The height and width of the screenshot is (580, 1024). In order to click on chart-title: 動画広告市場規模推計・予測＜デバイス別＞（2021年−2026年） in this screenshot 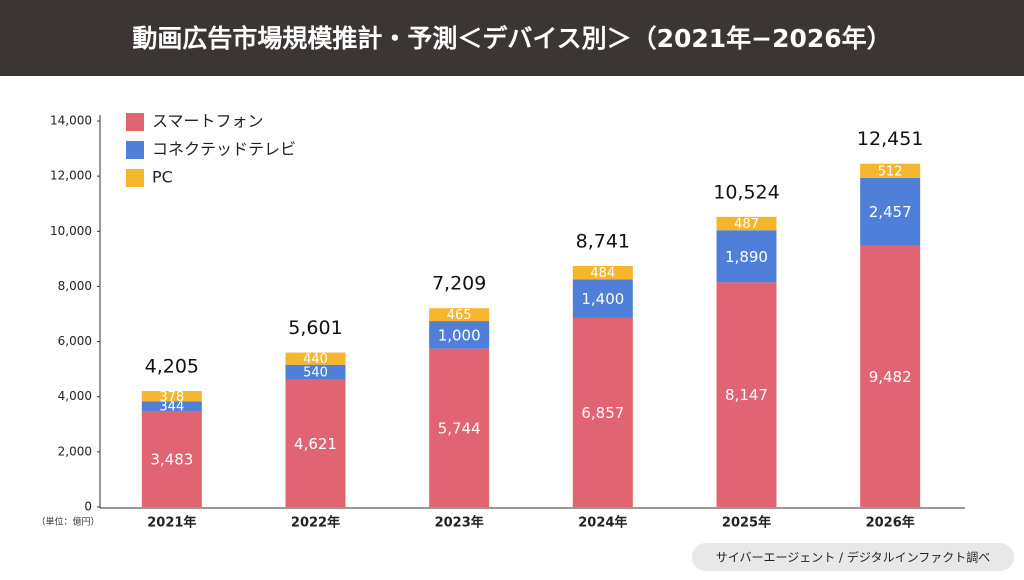, I will do `click(511, 38)`.